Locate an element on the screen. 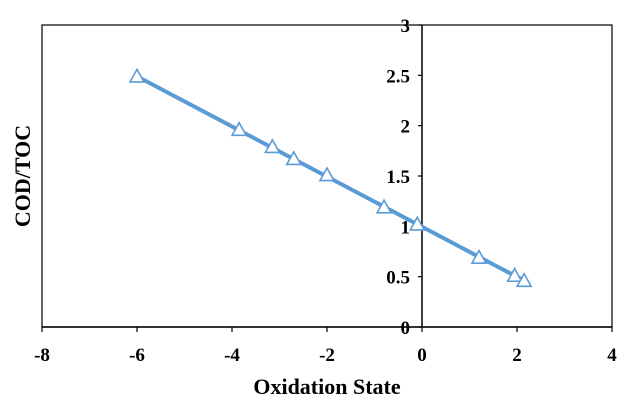  y-tick-label: 0.5 is located at coordinates (398, 278).